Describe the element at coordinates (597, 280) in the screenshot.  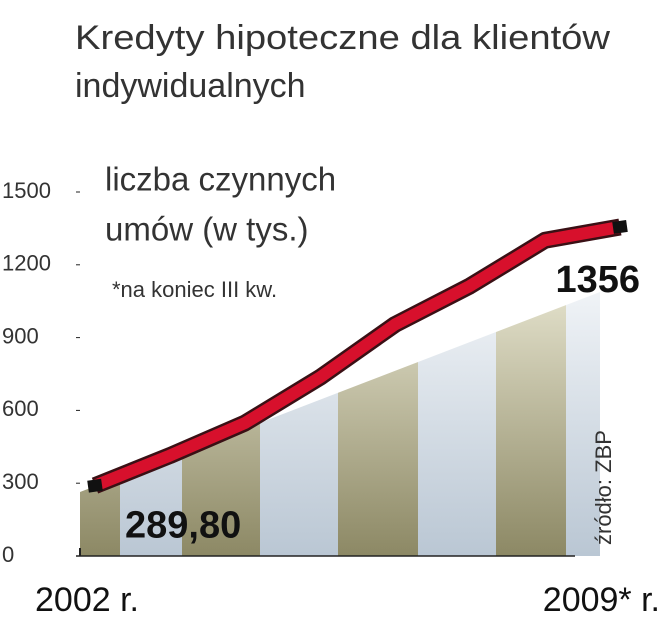
I see `value-label: 1356` at that location.